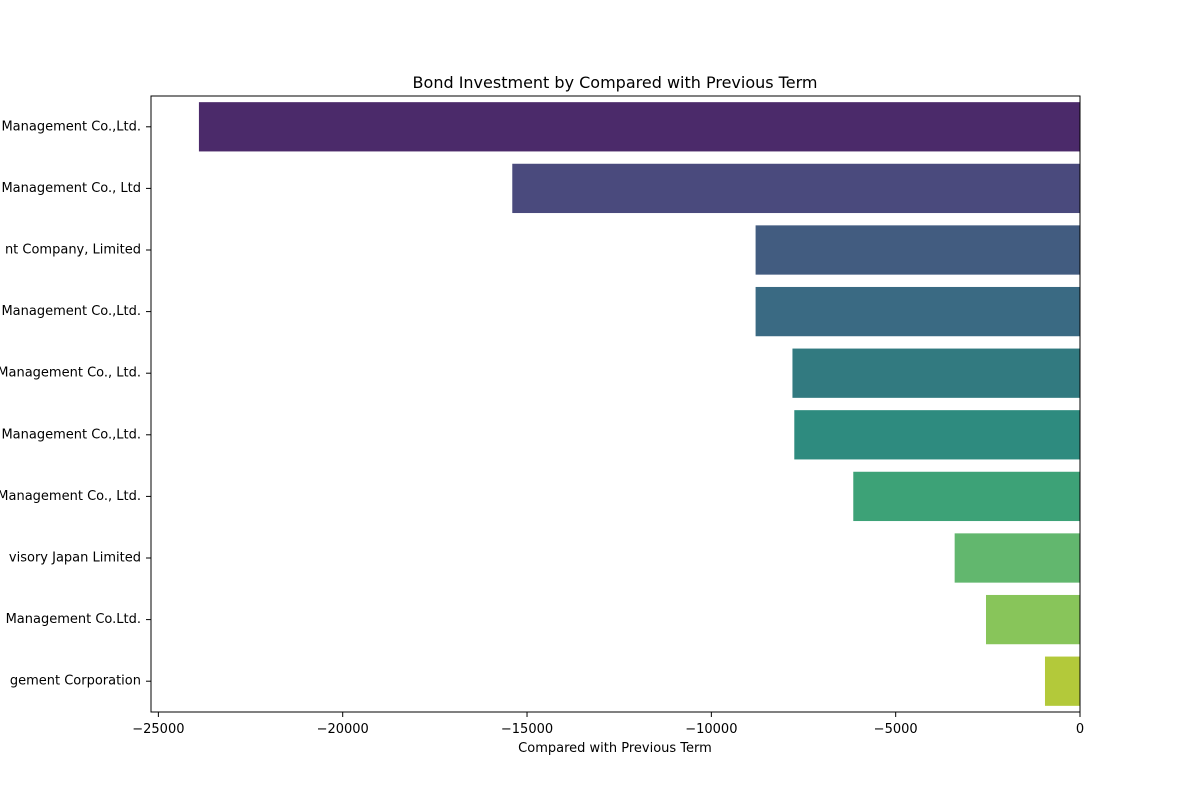 Image resolution: width=1200 pixels, height=800 pixels. Describe the element at coordinates (615, 748) in the screenshot. I see `x-axis-label: Compared with Previous Term` at that location.